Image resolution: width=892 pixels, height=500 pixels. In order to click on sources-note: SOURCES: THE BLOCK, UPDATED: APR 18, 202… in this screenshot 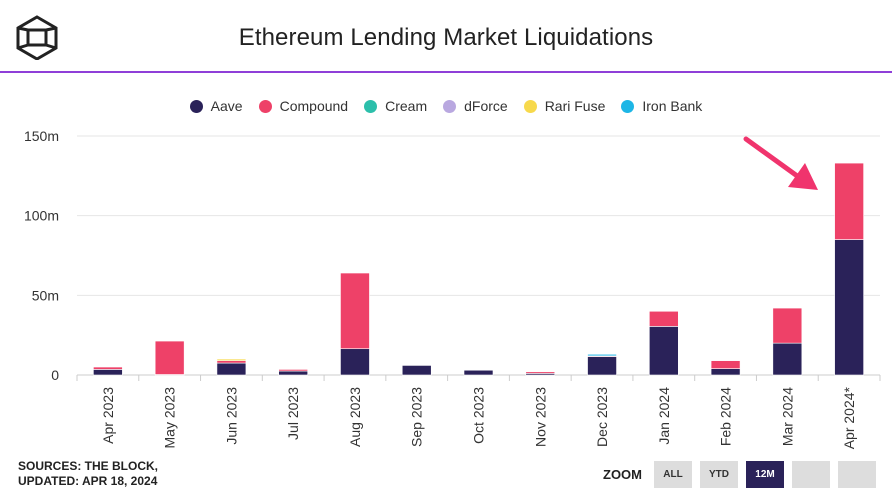, I will do `click(88, 474)`.